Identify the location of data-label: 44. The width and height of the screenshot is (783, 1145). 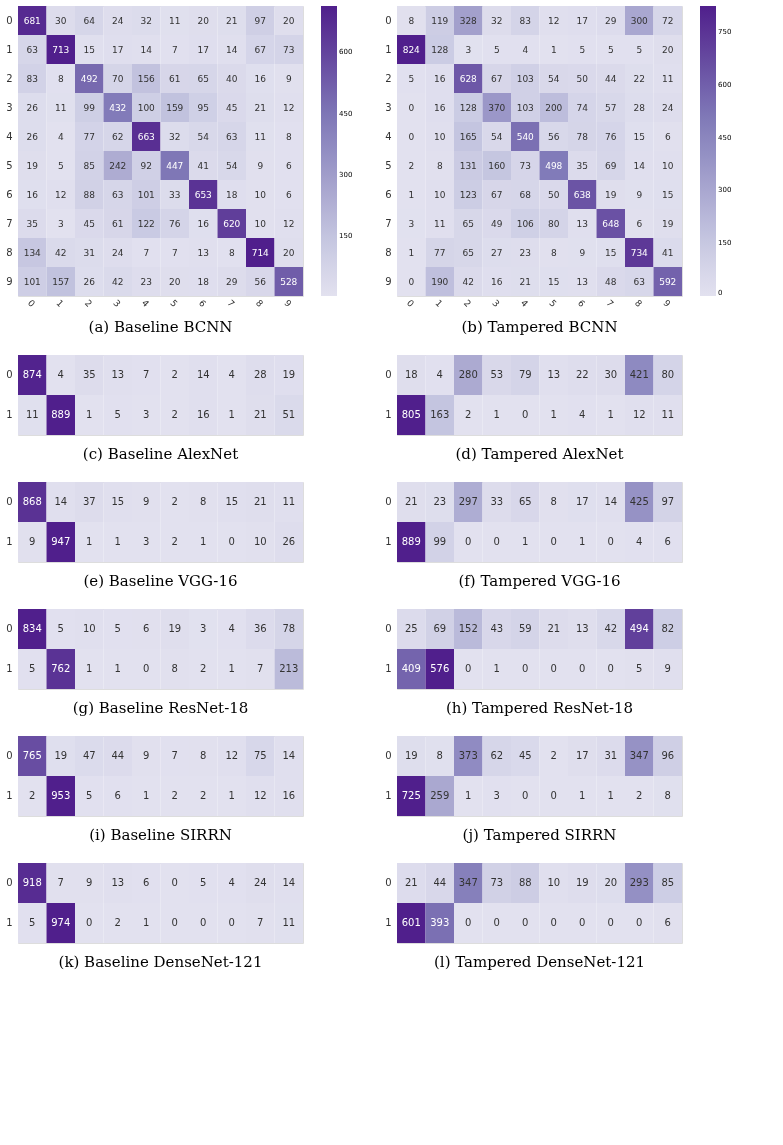
(440, 882).